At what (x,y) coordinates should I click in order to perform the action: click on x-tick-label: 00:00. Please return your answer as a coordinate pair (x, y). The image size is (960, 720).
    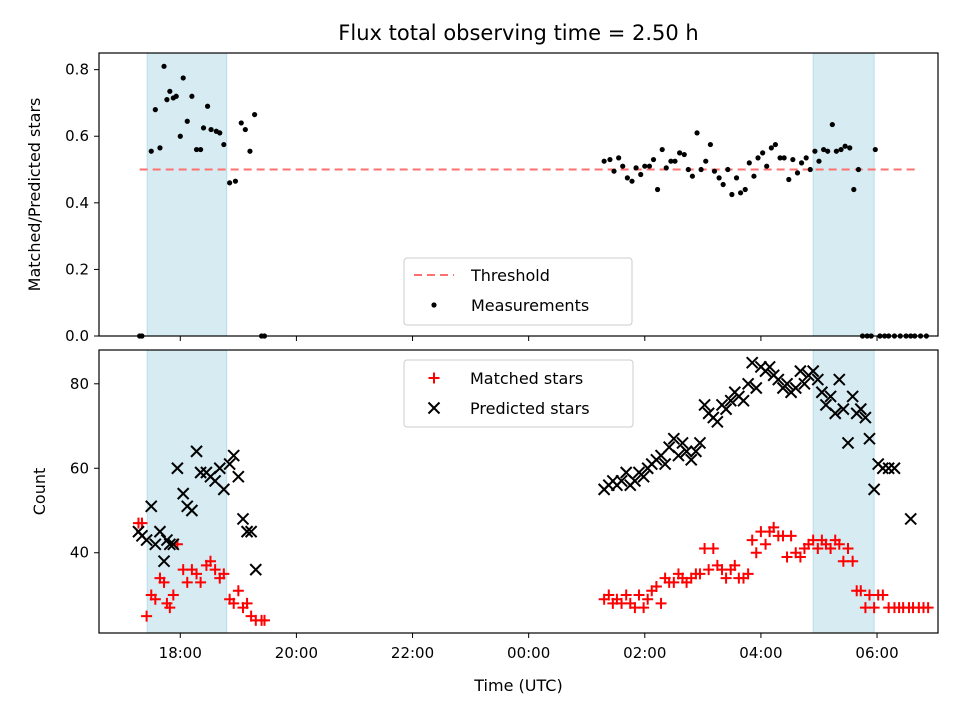
    Looking at the image, I should click on (528, 653).